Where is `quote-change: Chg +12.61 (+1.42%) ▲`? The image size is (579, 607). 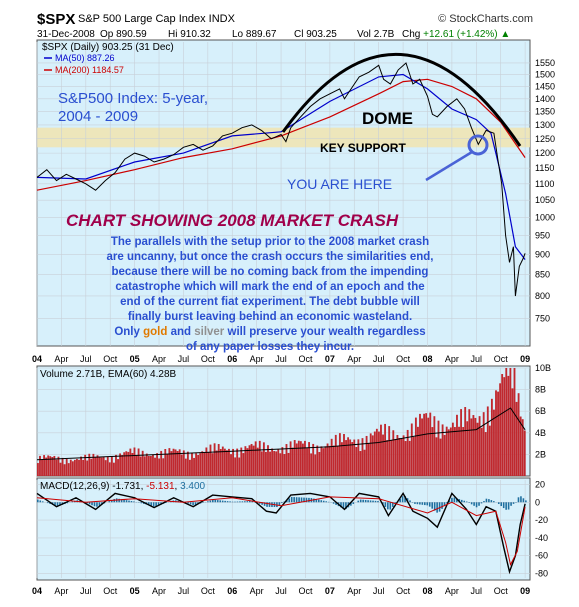
quote-change: Chg +12.61 (+1.42%) ▲ is located at coordinates (456, 34).